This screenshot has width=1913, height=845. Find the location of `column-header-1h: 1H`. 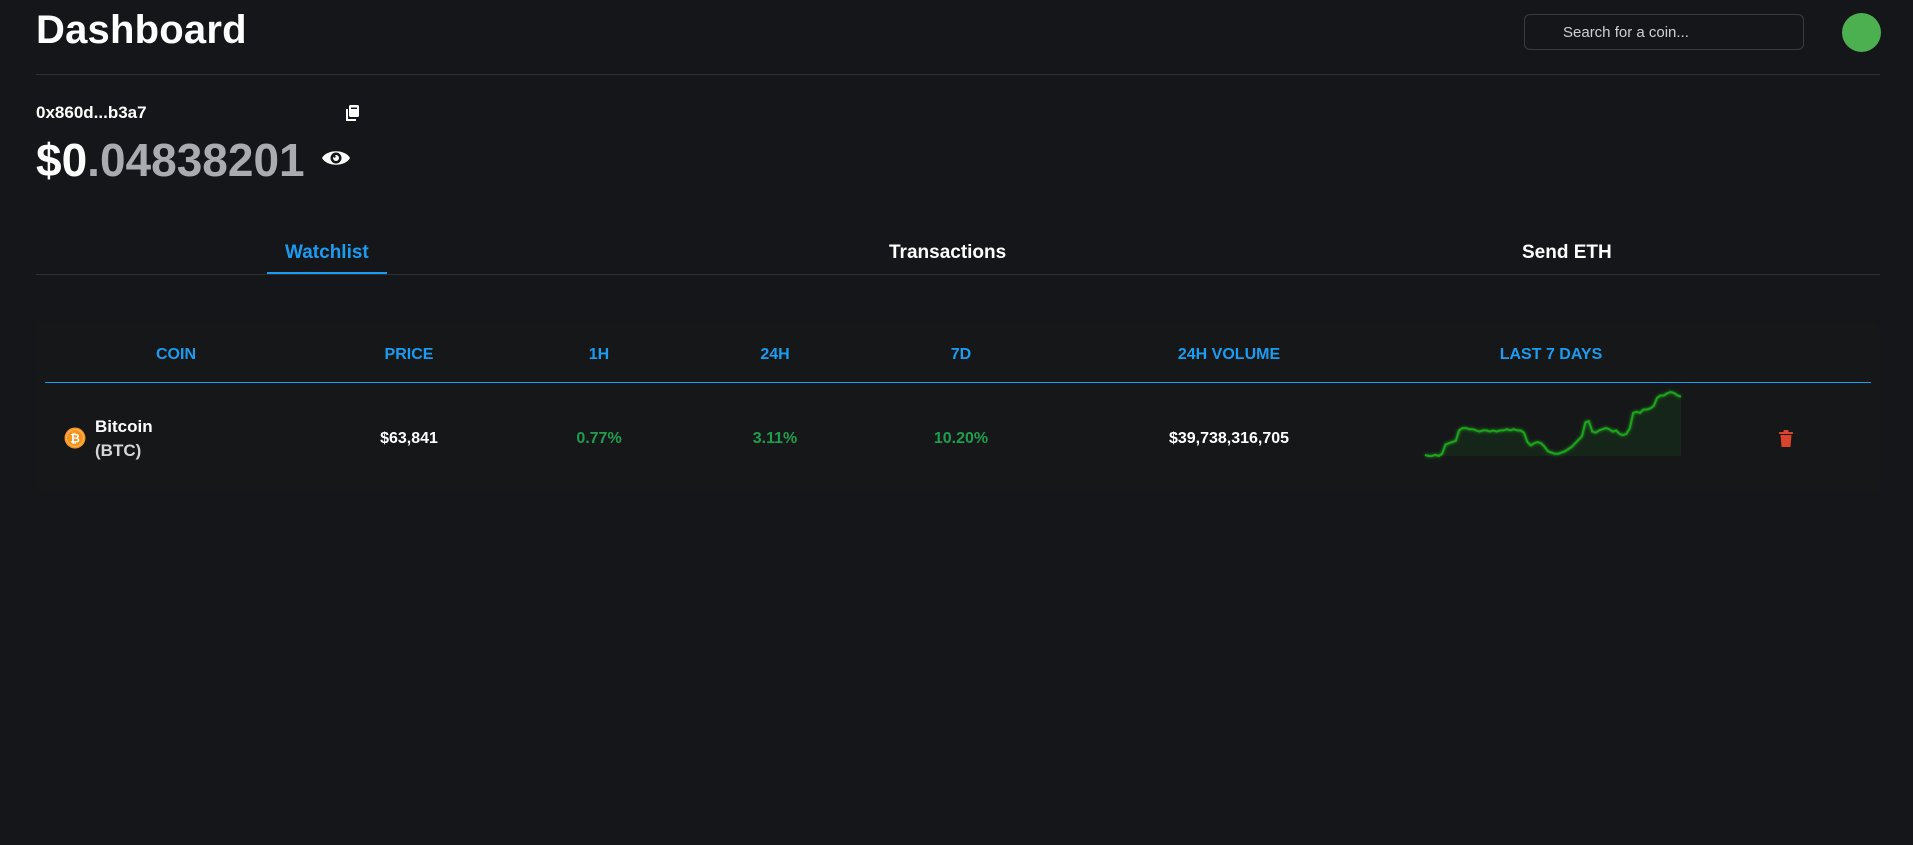

column-header-1h: 1H is located at coordinates (599, 354).